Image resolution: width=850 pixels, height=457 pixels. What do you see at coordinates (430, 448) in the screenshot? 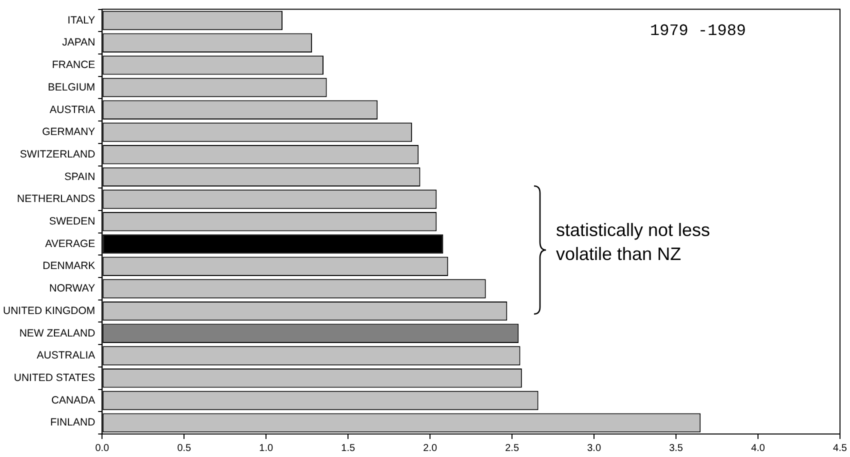
I see `x-tick-label: 2.0` at bounding box center [430, 448].